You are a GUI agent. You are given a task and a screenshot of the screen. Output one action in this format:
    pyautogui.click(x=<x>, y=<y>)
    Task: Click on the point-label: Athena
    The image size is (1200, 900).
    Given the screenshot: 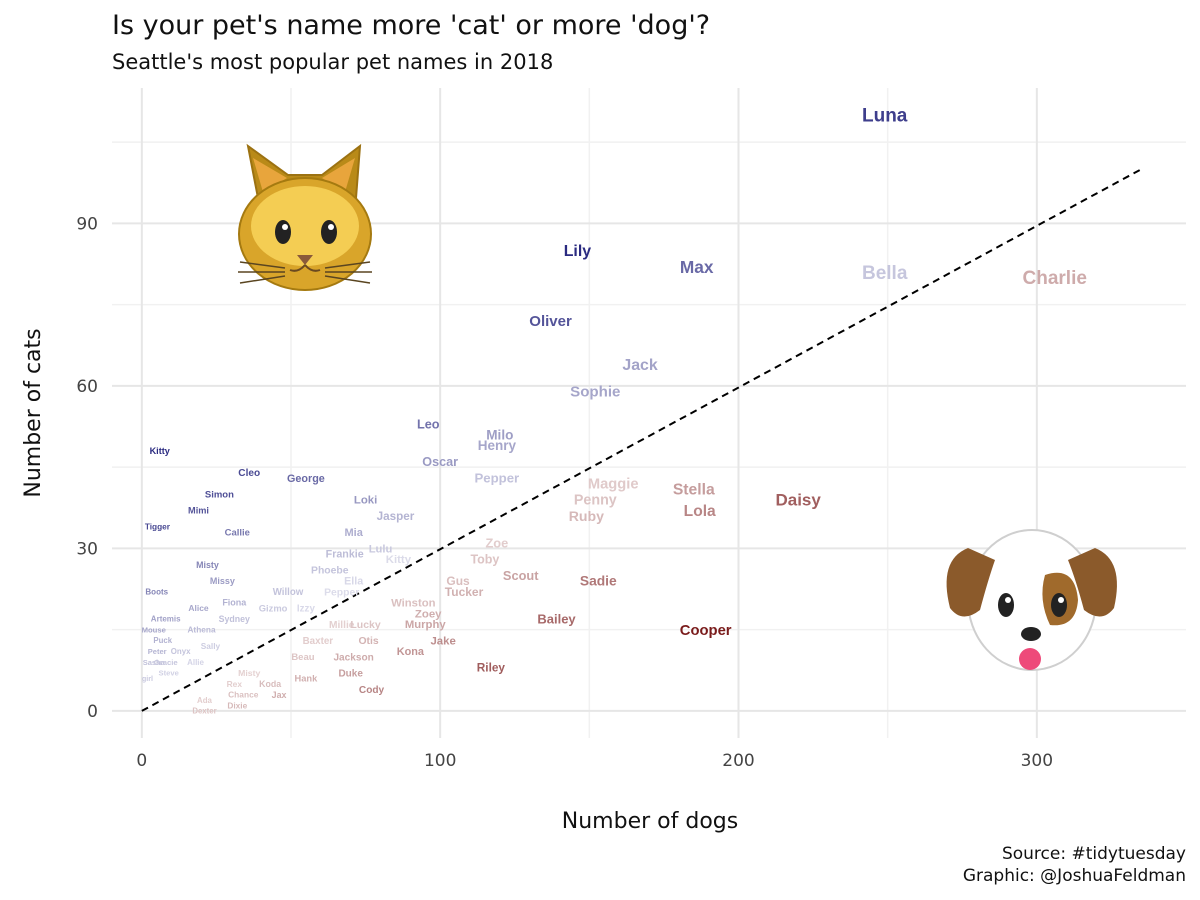 What is the action you would take?
    pyautogui.click(x=201, y=630)
    